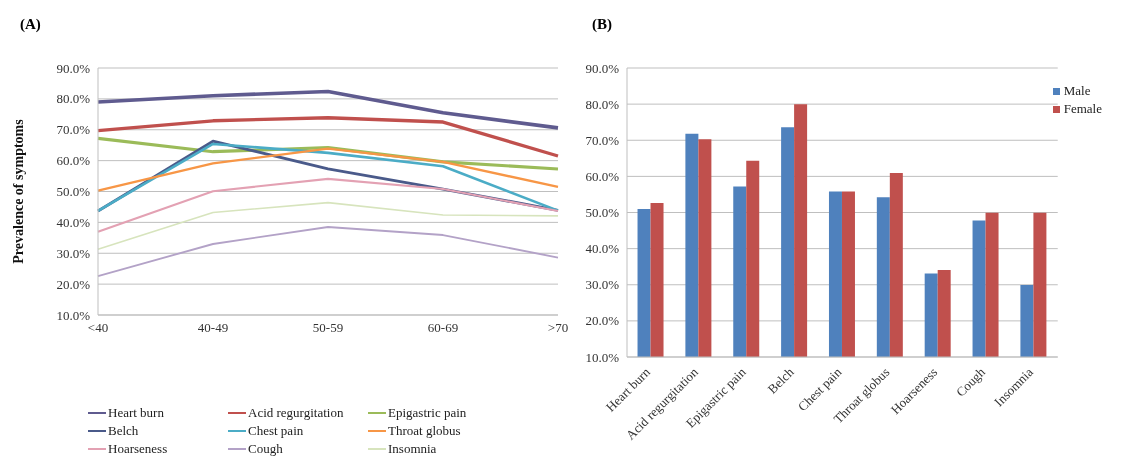 The image size is (1121, 465). Describe the element at coordinates (265, 449) in the screenshot. I see `legend-label: Cough` at that location.